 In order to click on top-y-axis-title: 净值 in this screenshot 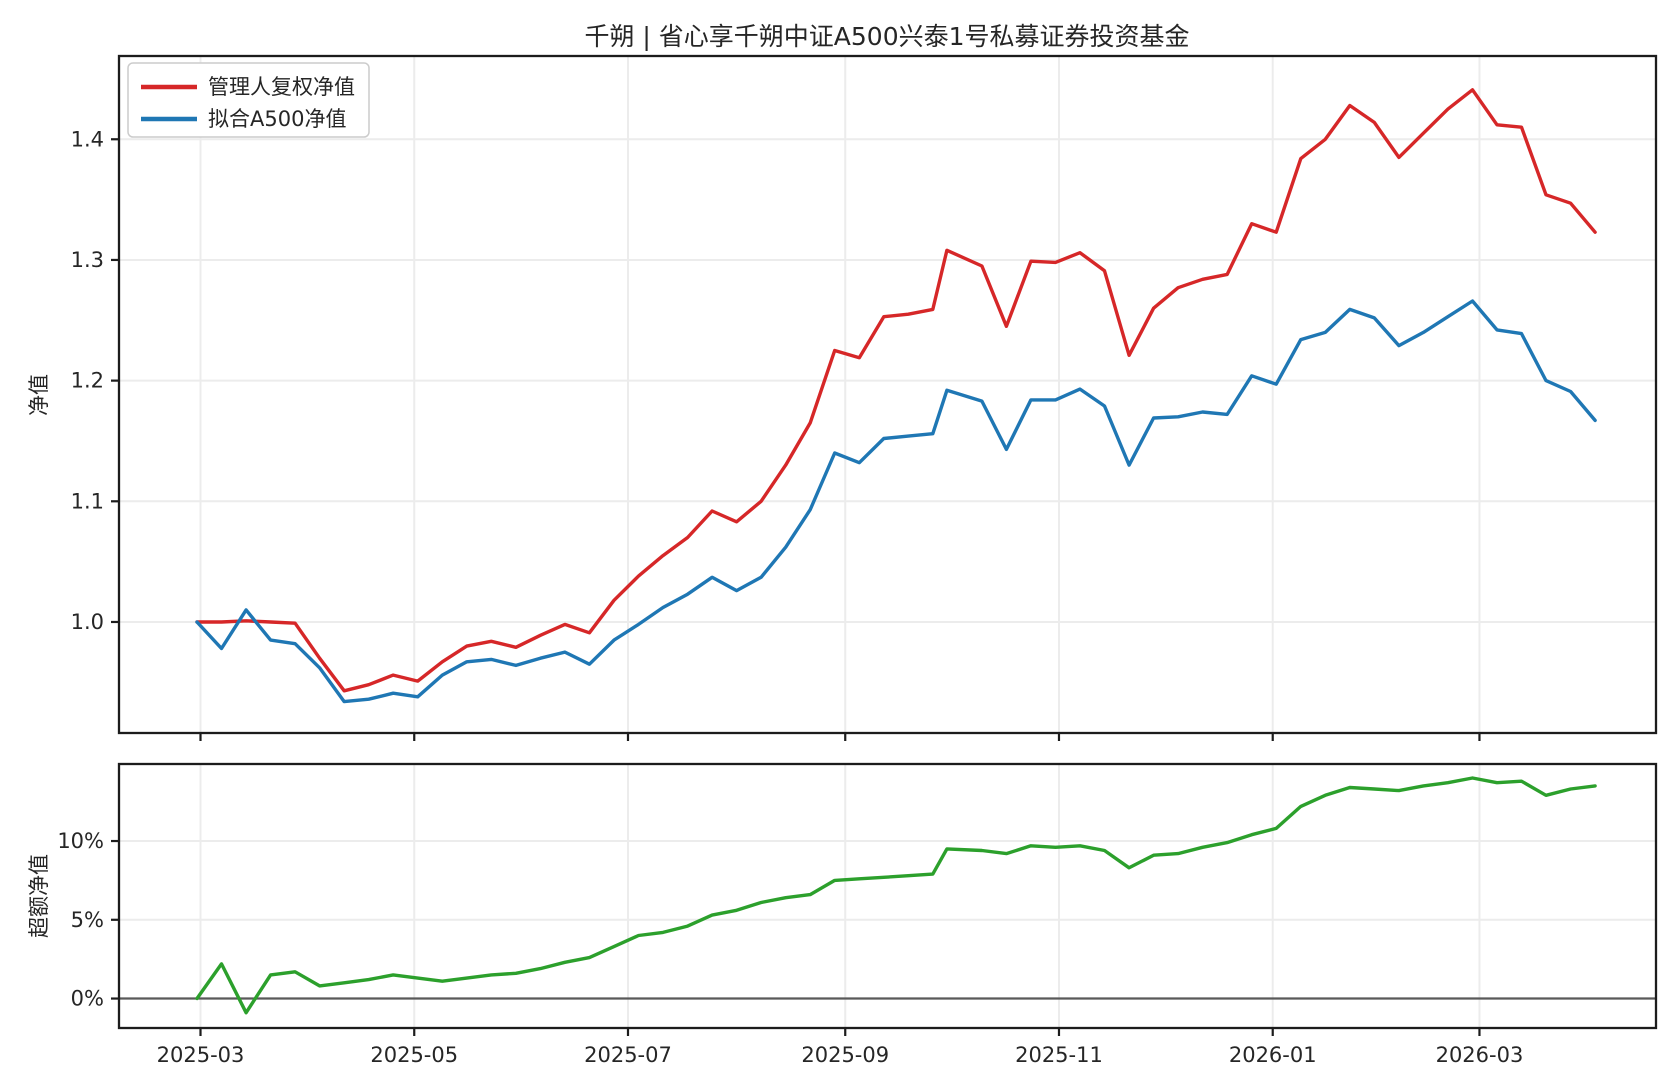, I will do `click(39, 395)`.